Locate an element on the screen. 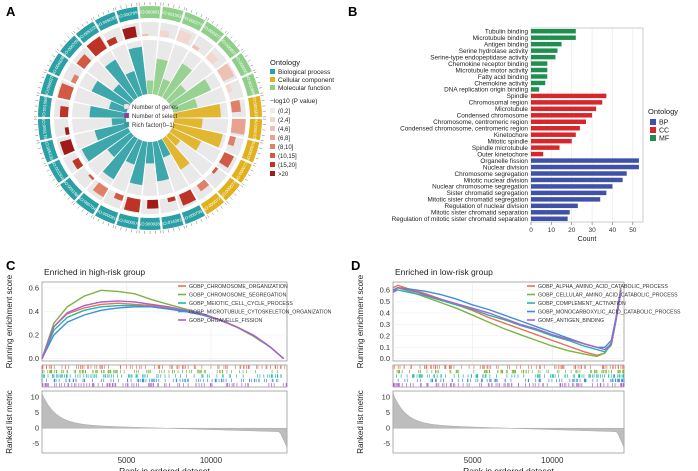  category-label: Fatty acid binding is located at coordinates (503, 77).